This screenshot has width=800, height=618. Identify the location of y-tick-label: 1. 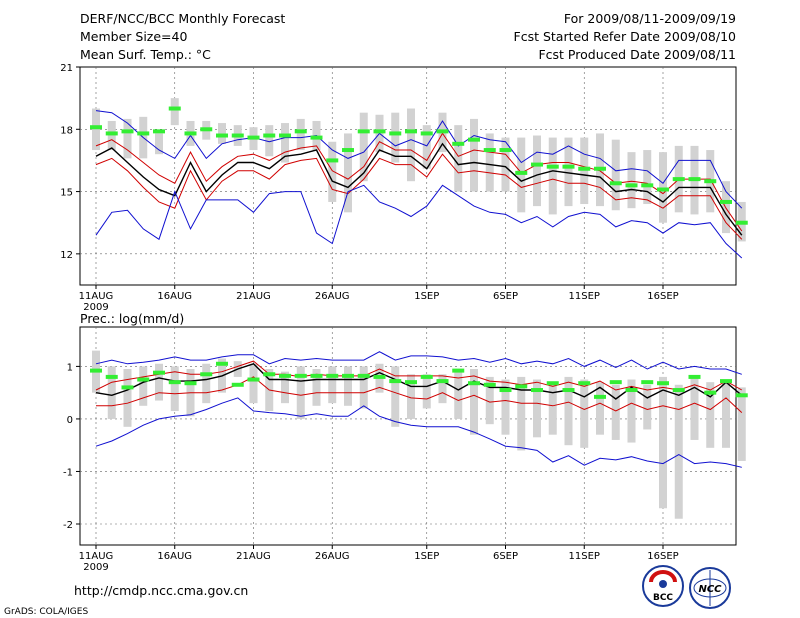
(70, 367).